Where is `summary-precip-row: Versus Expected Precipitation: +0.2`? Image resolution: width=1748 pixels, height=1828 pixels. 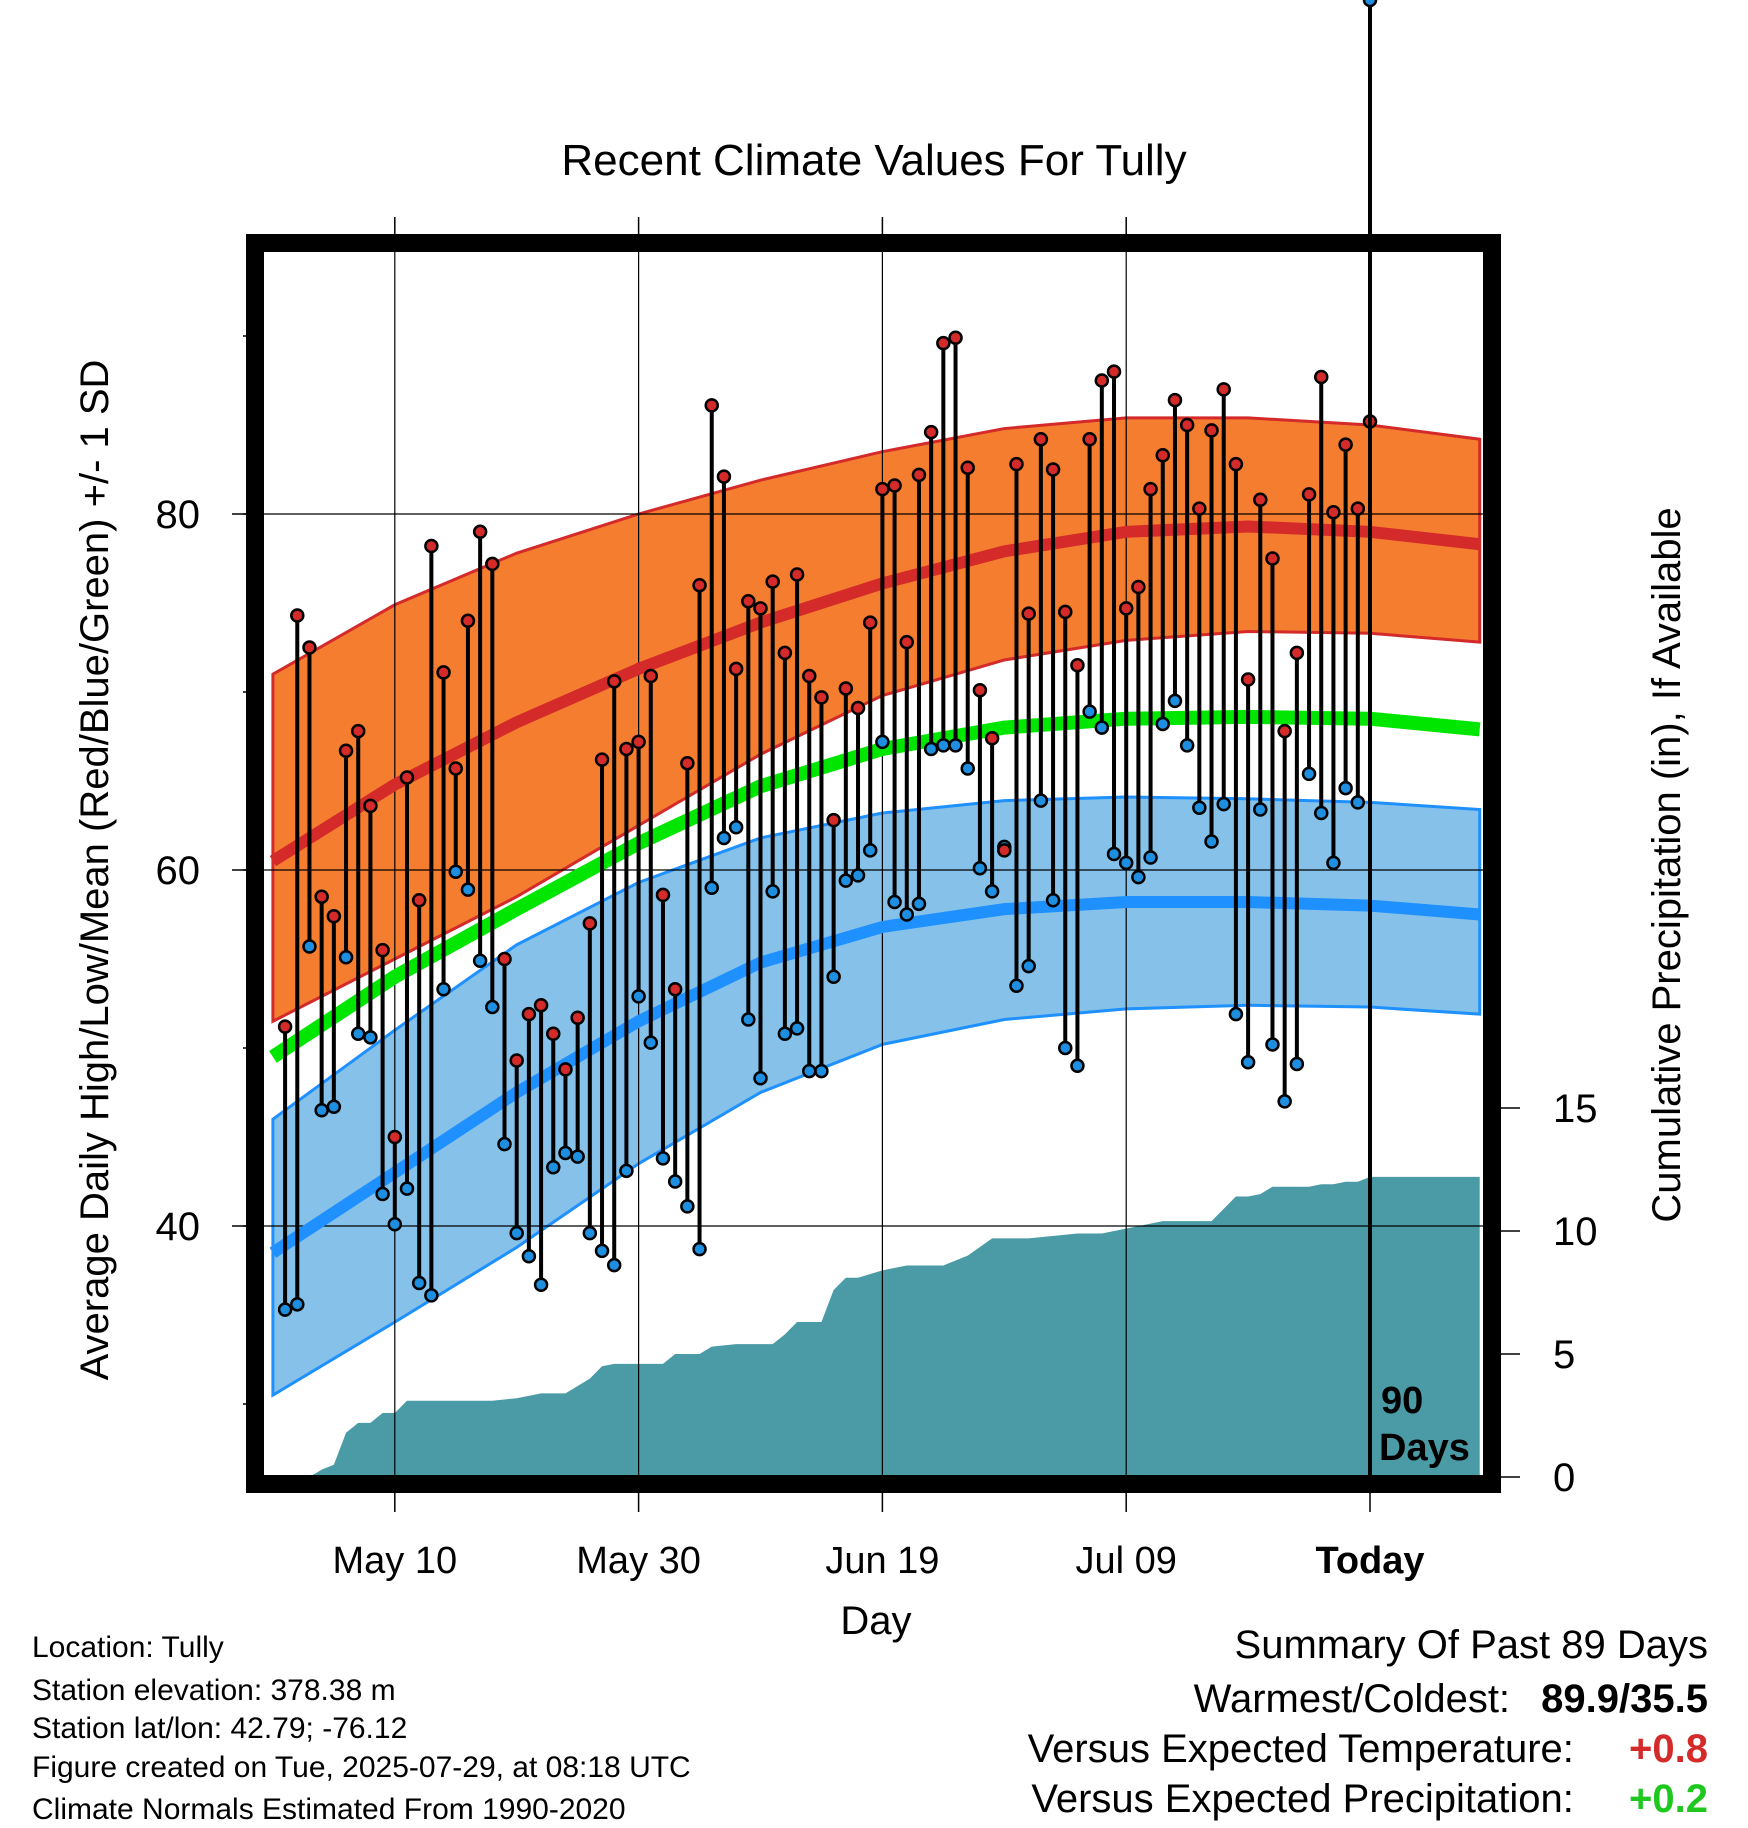
summary-precip-row: Versus Expected Precipitation: +0.2 is located at coordinates (1369, 1799).